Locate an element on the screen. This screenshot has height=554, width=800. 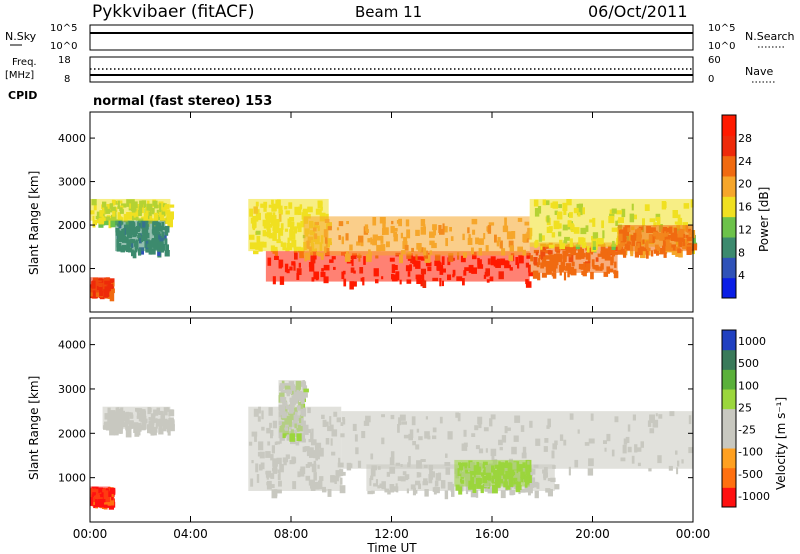
nave-tick-top: 60 is located at coordinates (714, 60).